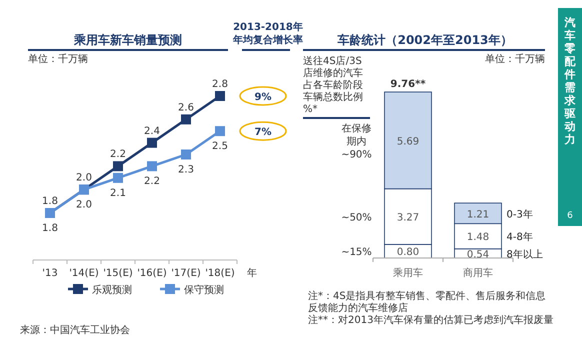  Describe the element at coordinates (519, 237) in the screenshot. I see `series-label: 4-8年` at that location.